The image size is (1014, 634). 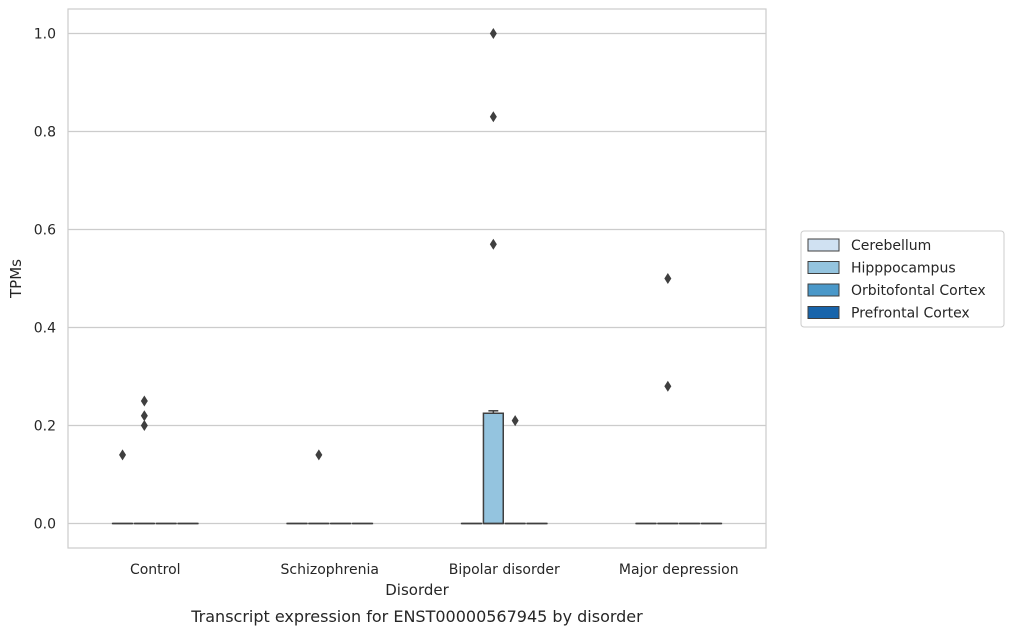 What do you see at coordinates (45, 329) in the screenshot?
I see `y-tick-label: 0.4` at bounding box center [45, 329].